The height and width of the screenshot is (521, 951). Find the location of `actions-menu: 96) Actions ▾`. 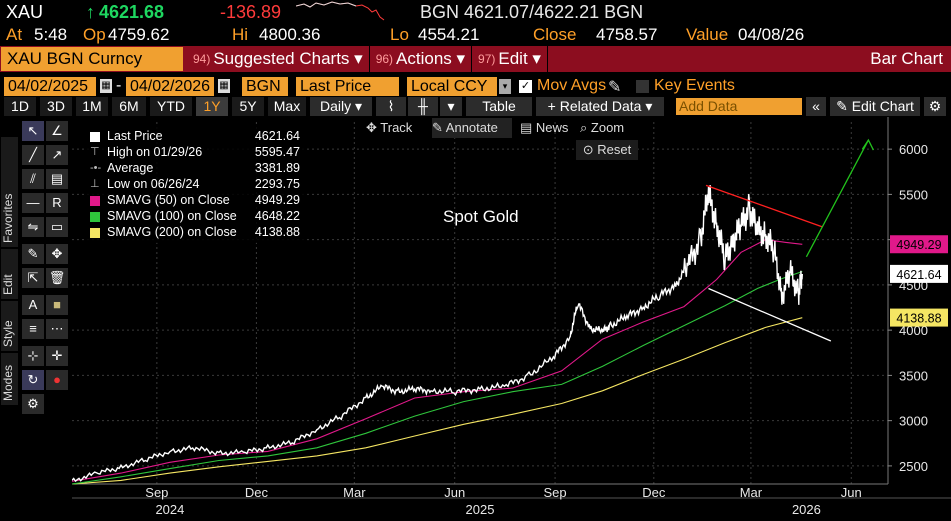

actions-menu: 96) Actions ▾ is located at coordinates (421, 59).